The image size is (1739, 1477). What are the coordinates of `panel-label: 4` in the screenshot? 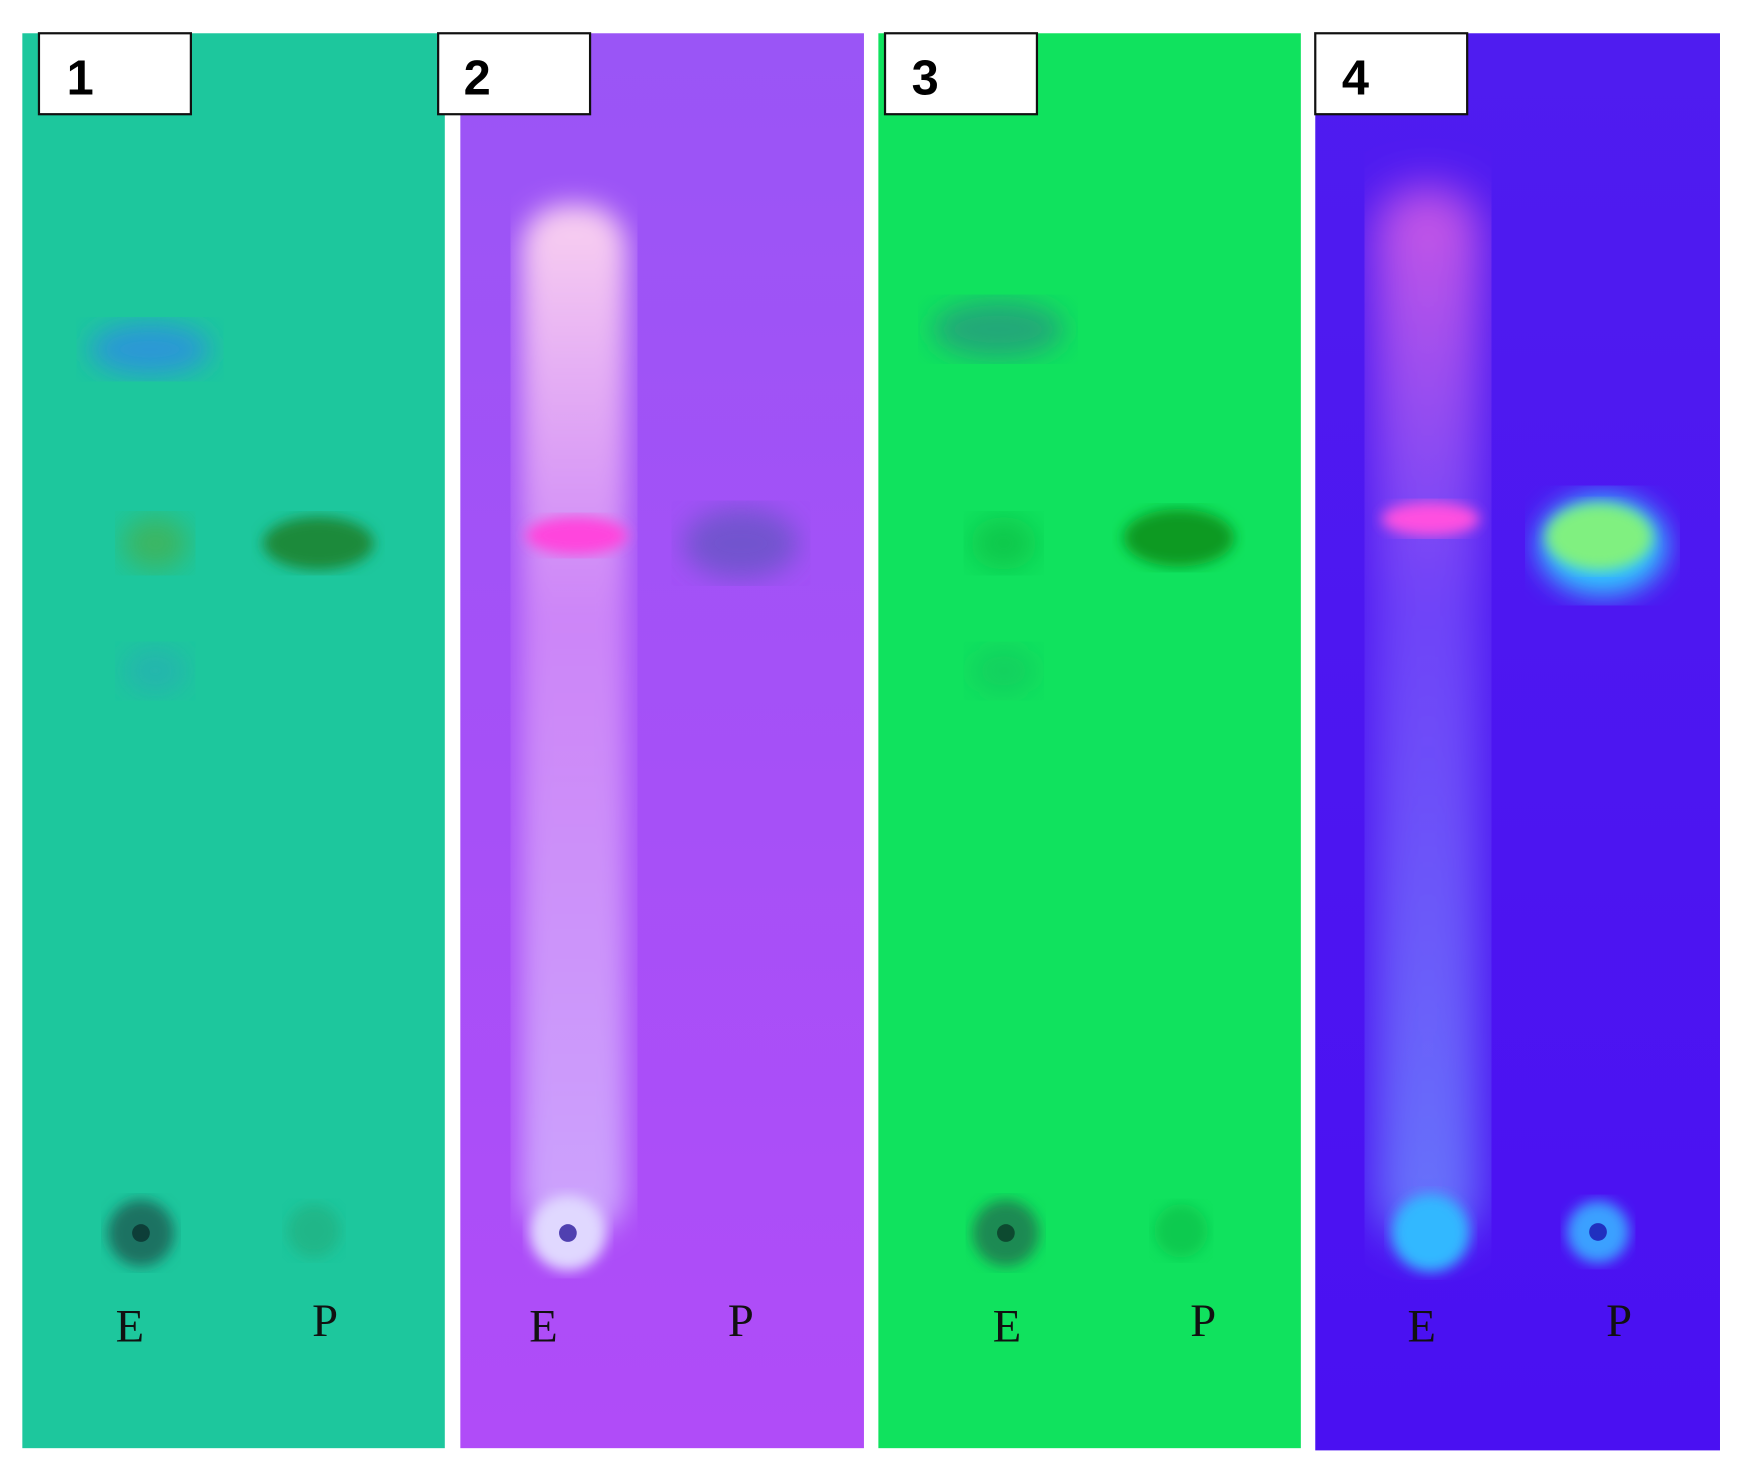 It's located at (1355, 78).